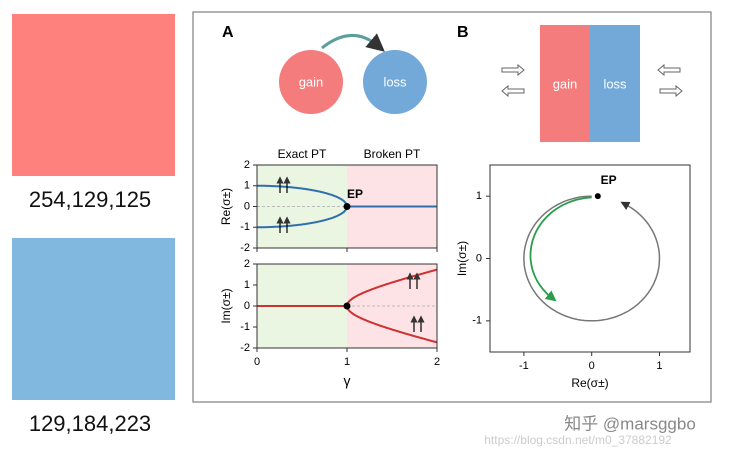  Describe the element at coordinates (90, 423) in the screenshot. I see `swatch-label: 129,184,223` at that location.